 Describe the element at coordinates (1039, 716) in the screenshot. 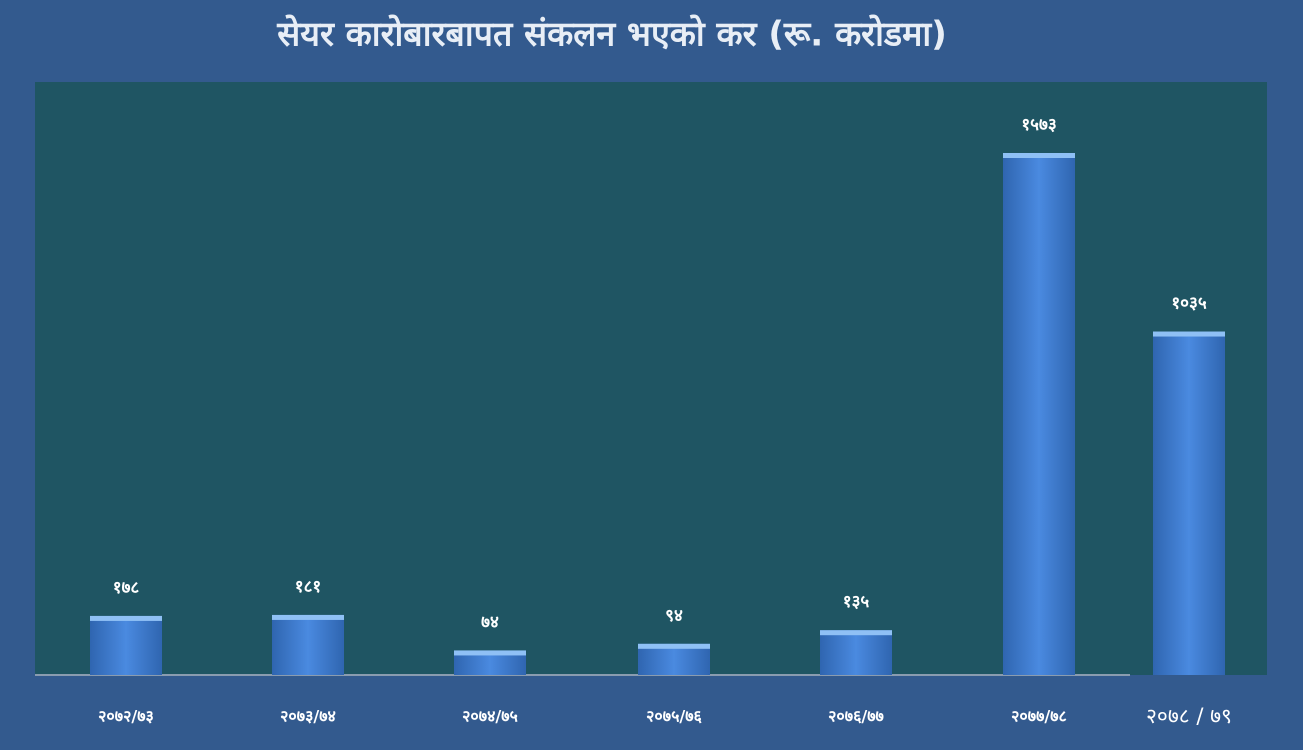

I see `x-tick-label: २०७७/७८` at that location.